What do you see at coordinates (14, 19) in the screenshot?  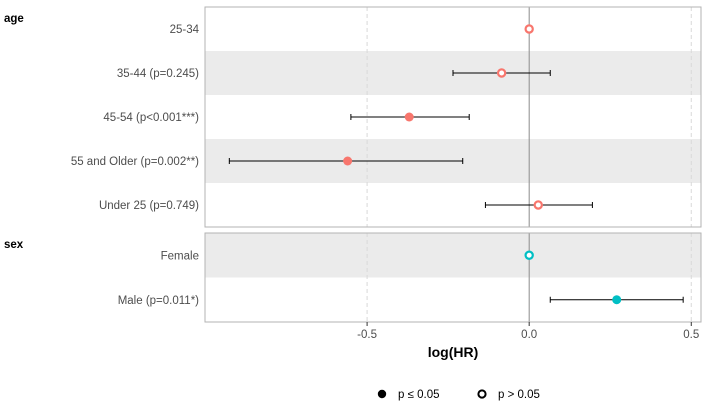 I see `group-label-age: age` at bounding box center [14, 19].